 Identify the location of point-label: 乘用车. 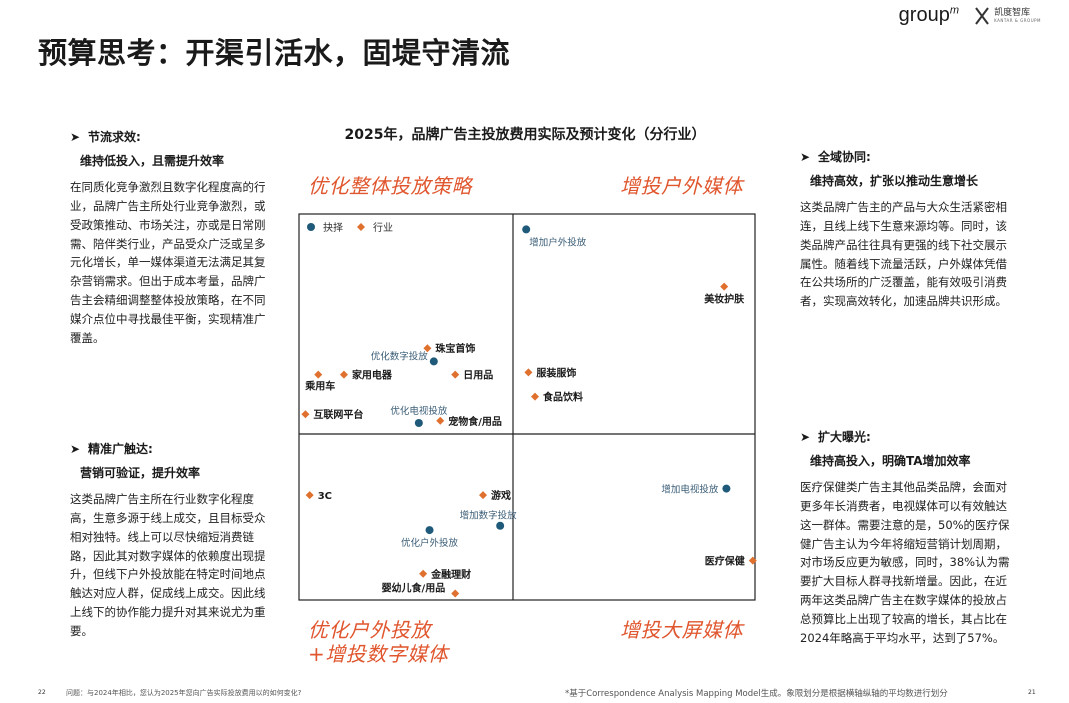
(319, 386).